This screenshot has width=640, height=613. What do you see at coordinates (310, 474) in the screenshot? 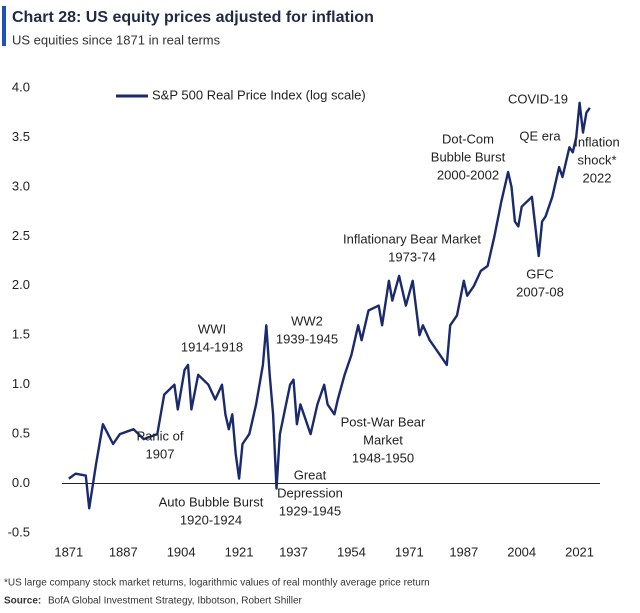
I see `annotation: Great` at bounding box center [310, 474].